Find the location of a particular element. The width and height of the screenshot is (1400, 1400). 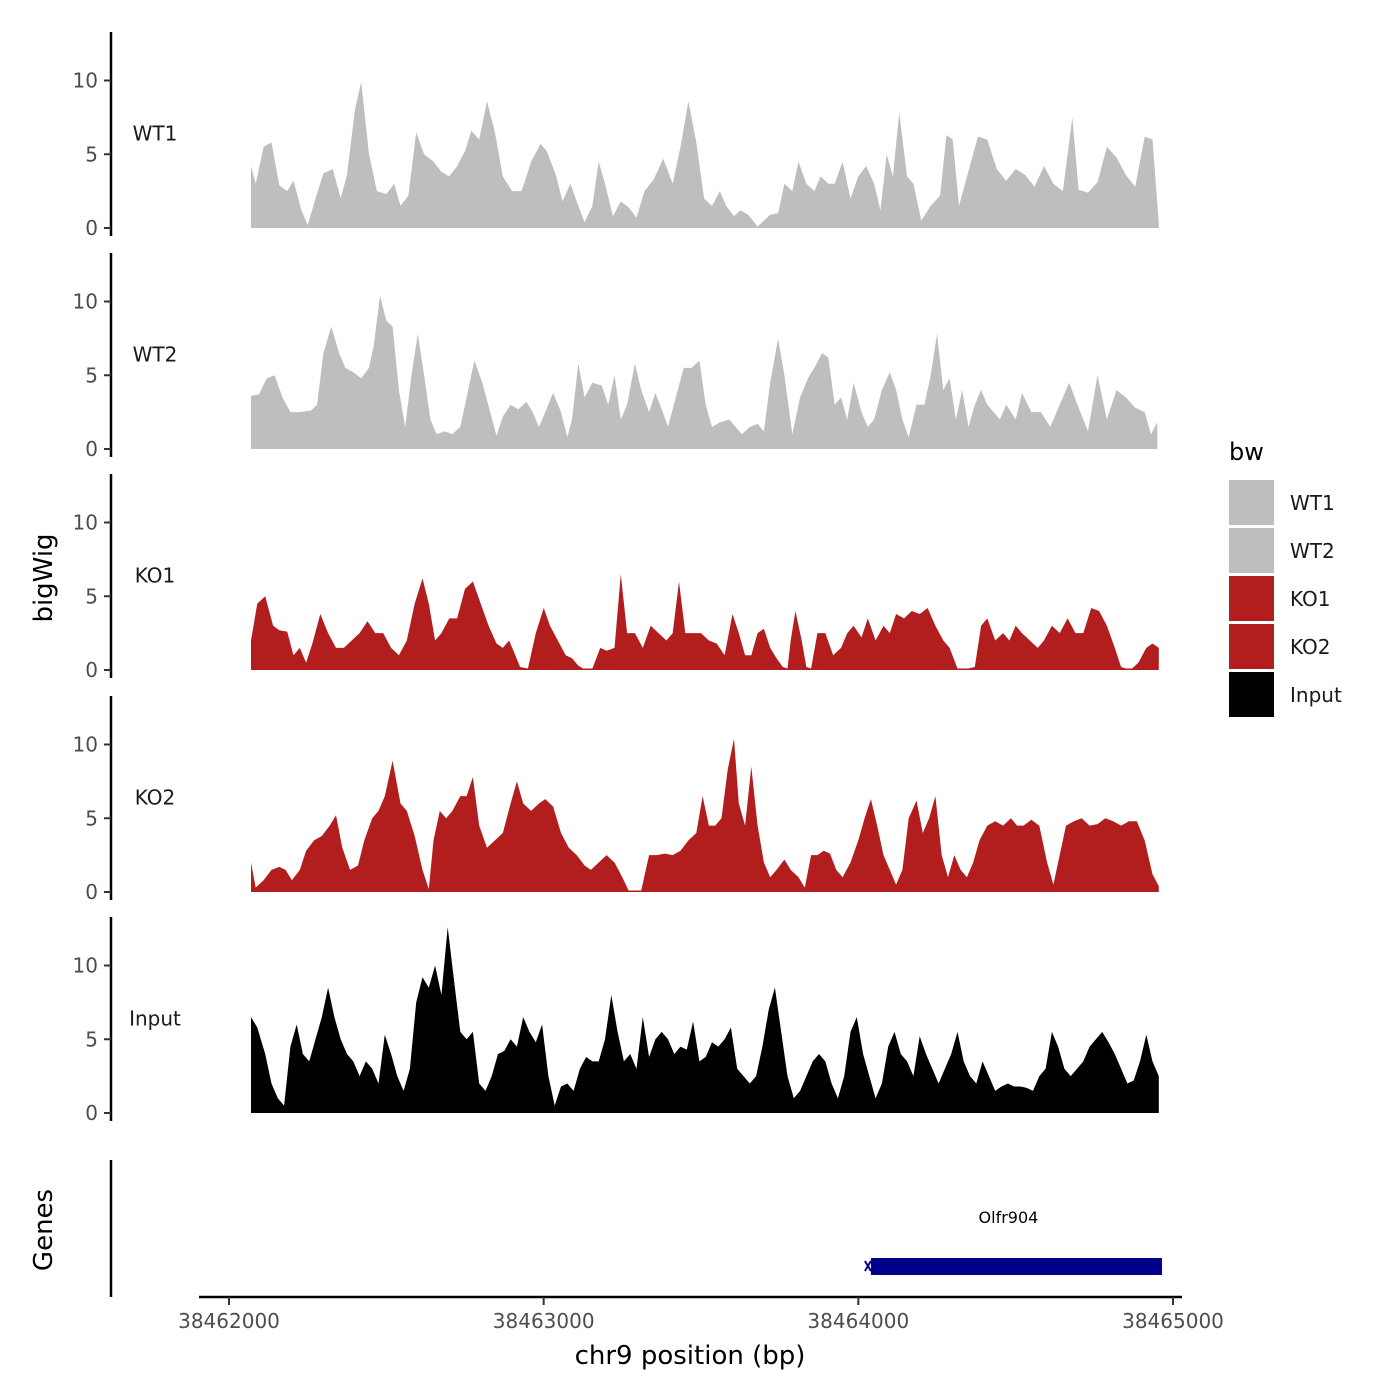

signal-area-ko2 is located at coordinates (705, 815).